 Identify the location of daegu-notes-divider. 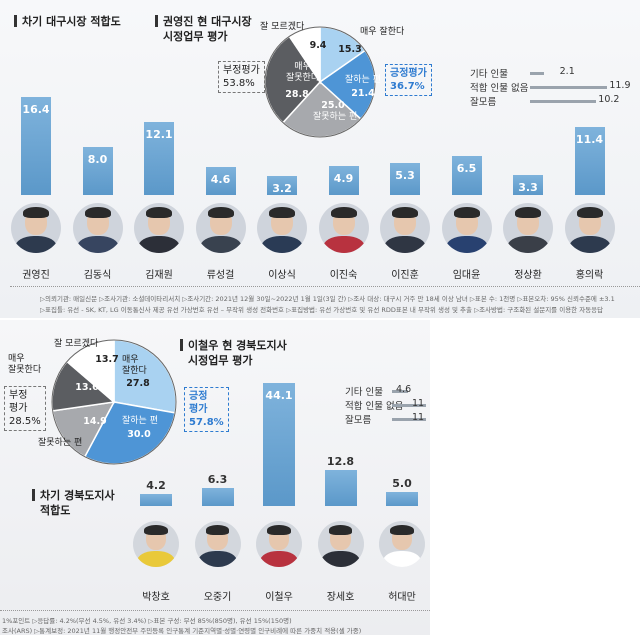
(325, 286).